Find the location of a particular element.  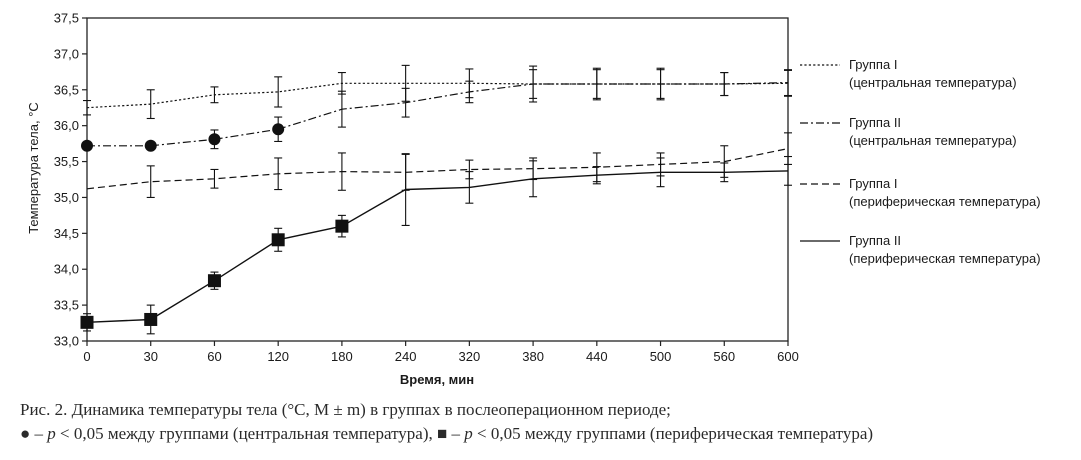

y-tick-label: 35,0 is located at coordinates (66, 197).